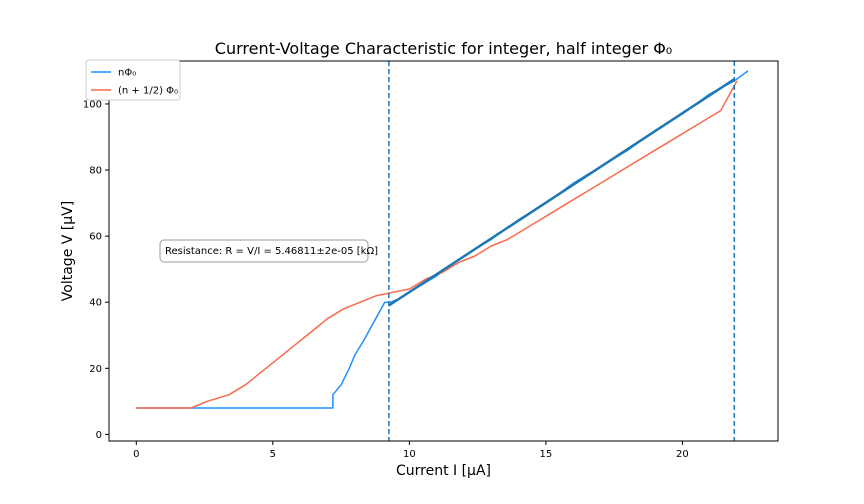 The width and height of the screenshot is (864, 504). Describe the element at coordinates (682, 454) in the screenshot. I see `x-tick-label: 20` at that location.